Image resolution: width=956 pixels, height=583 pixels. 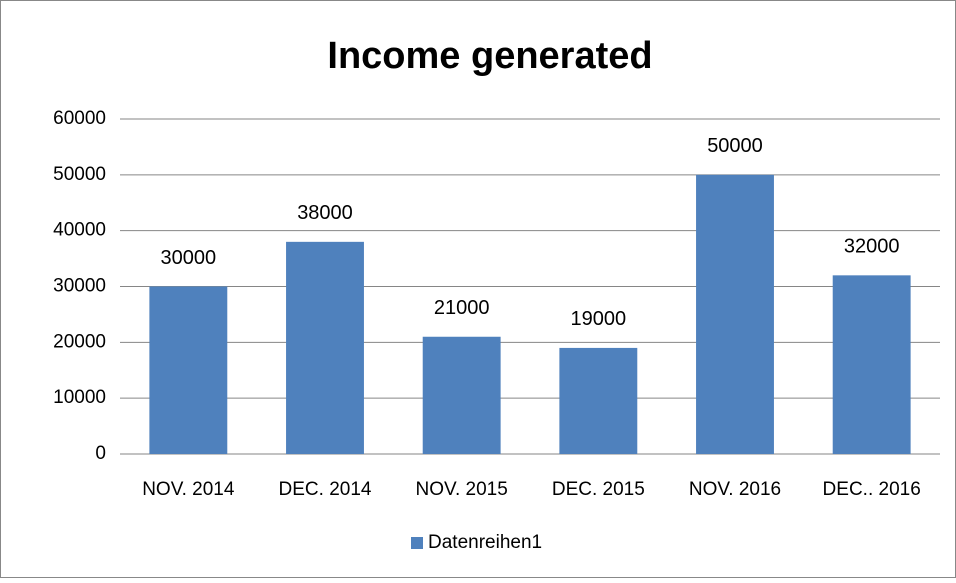 What do you see at coordinates (79, 341) in the screenshot?
I see `y-tick-label: 20000` at bounding box center [79, 341].